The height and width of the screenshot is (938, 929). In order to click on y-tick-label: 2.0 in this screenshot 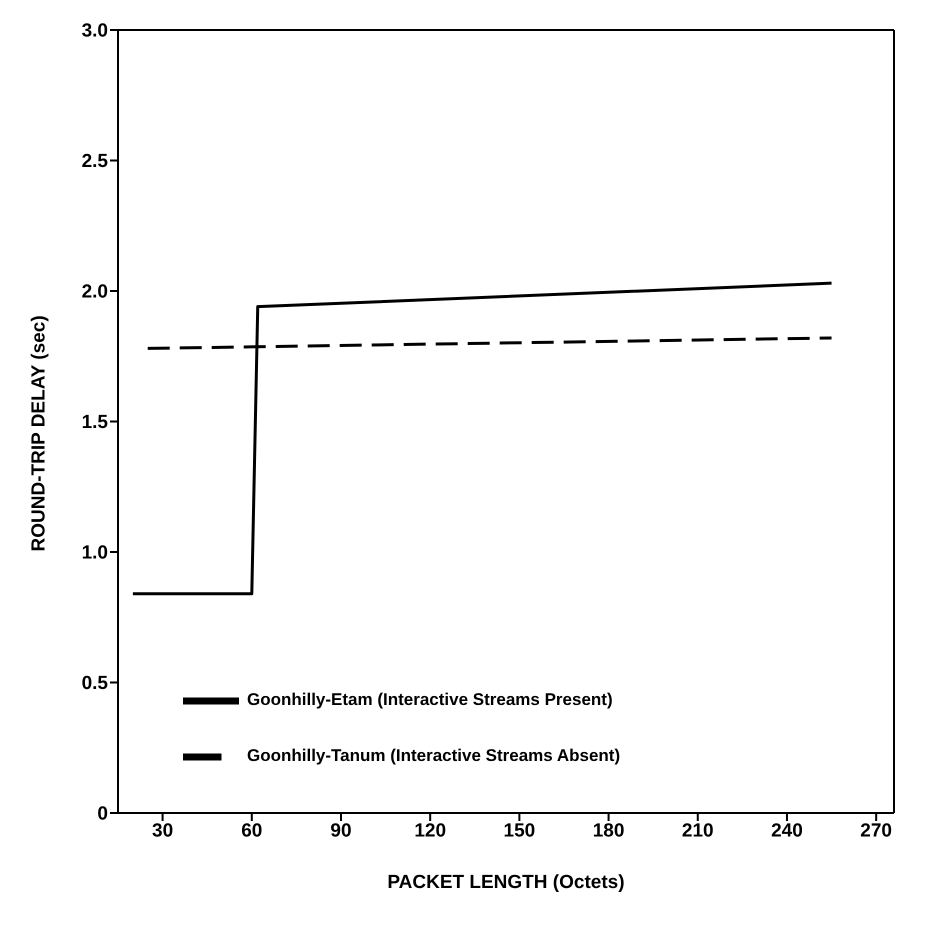, I will do `click(95, 292)`.